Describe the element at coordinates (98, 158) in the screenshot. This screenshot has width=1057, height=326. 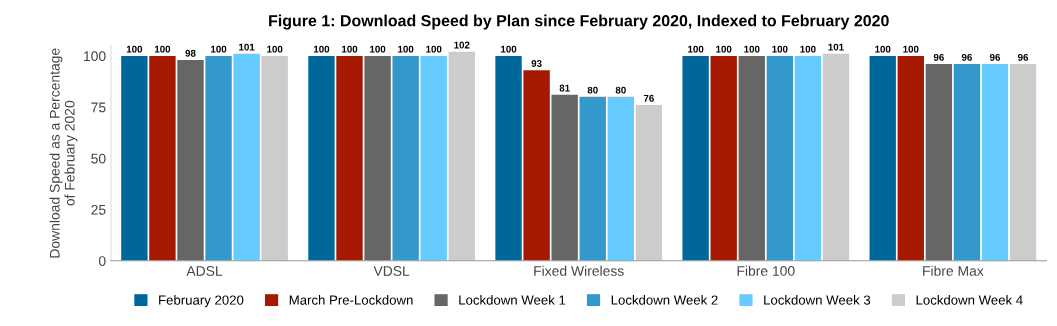
I see `y-tick-label: 50` at that location.